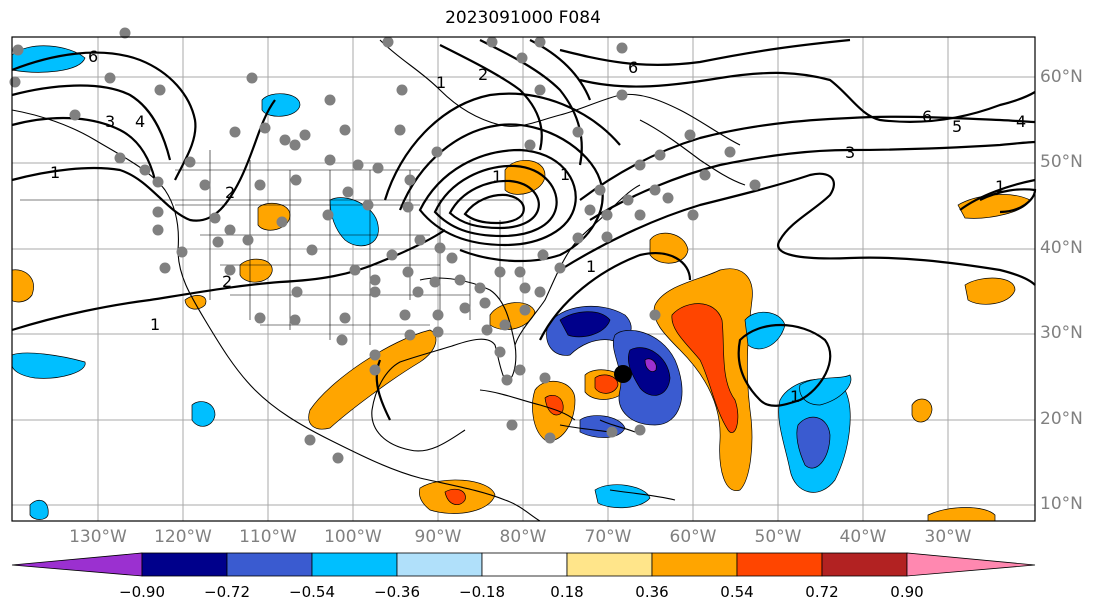 The width and height of the screenshot is (1102, 613). What do you see at coordinates (1061, 162) in the screenshot?
I see `lat-label: 50°N` at bounding box center [1061, 162].